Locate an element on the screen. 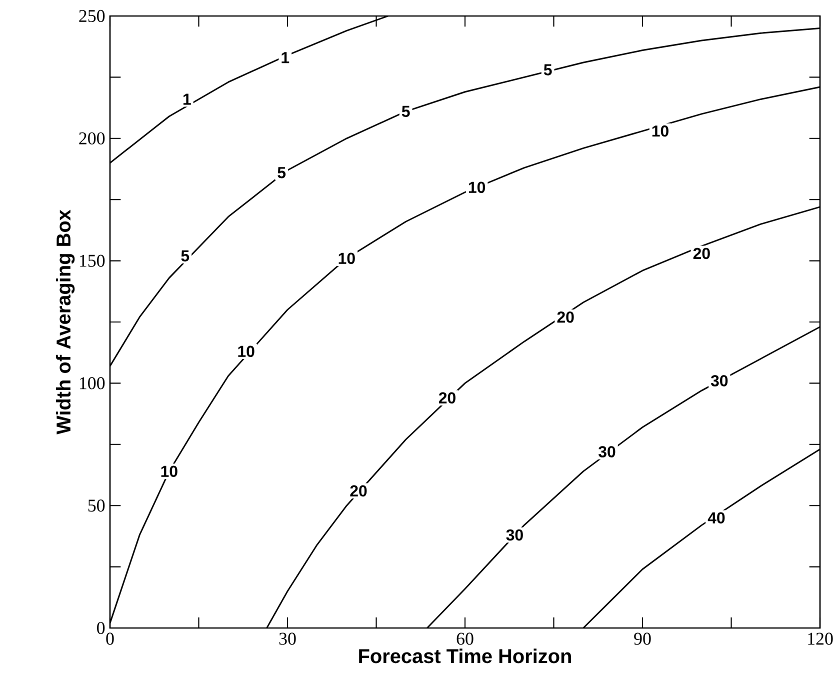 The width and height of the screenshot is (840, 696). y-tick-label: 250 is located at coordinates (92, 16).